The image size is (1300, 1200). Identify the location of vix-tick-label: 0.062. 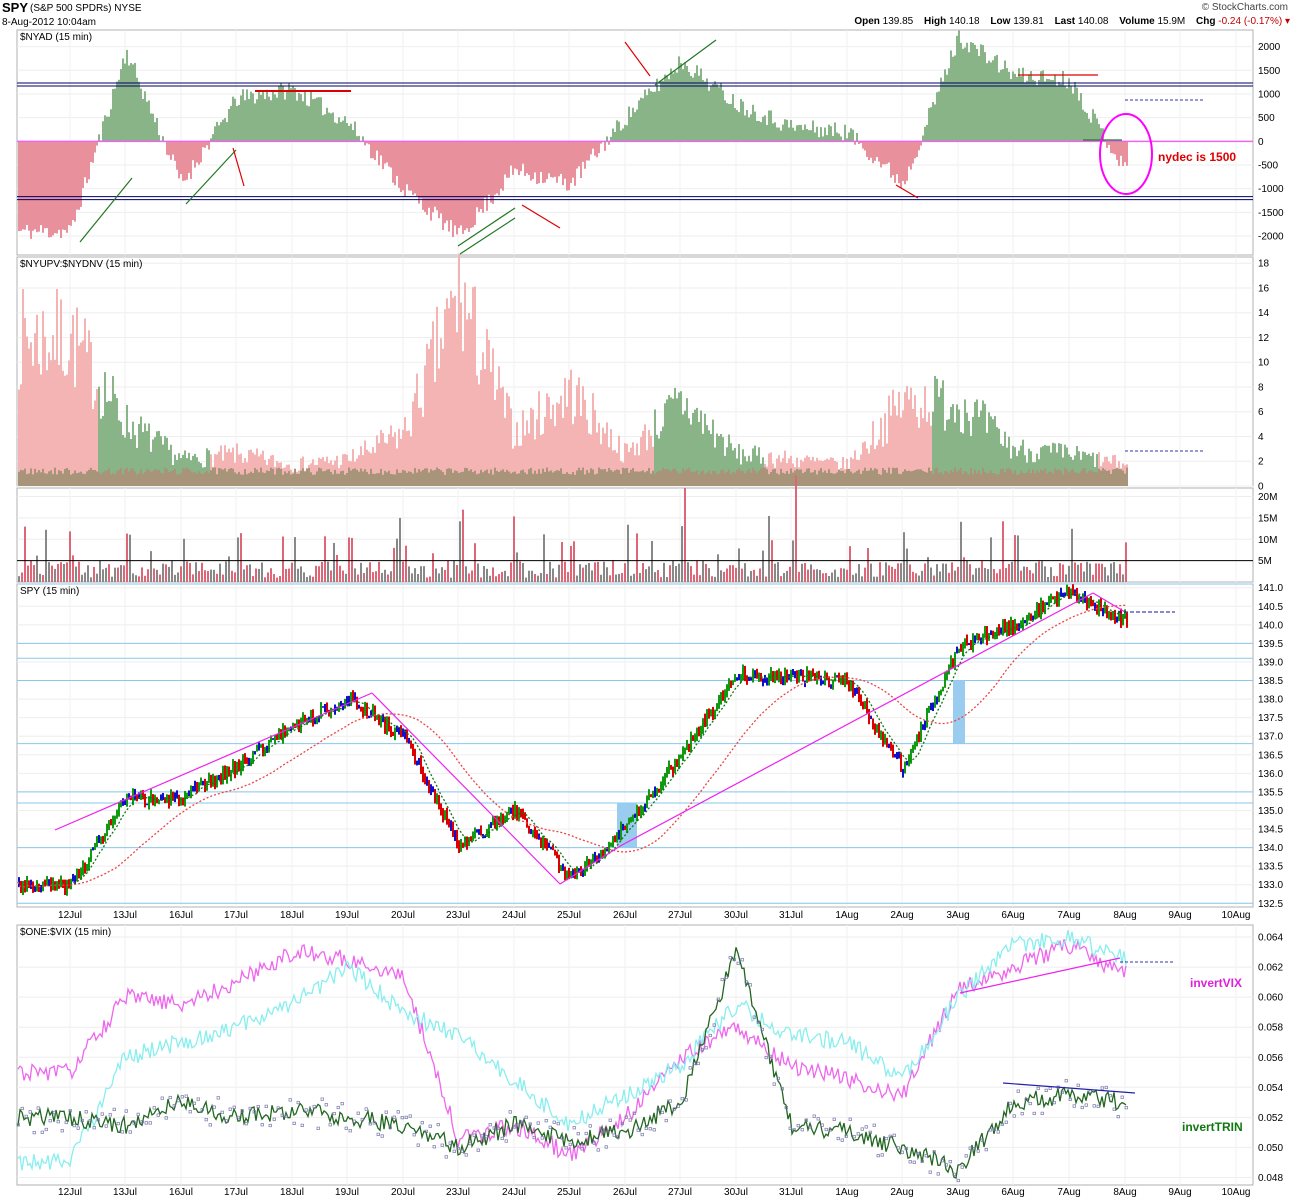
(1270, 968).